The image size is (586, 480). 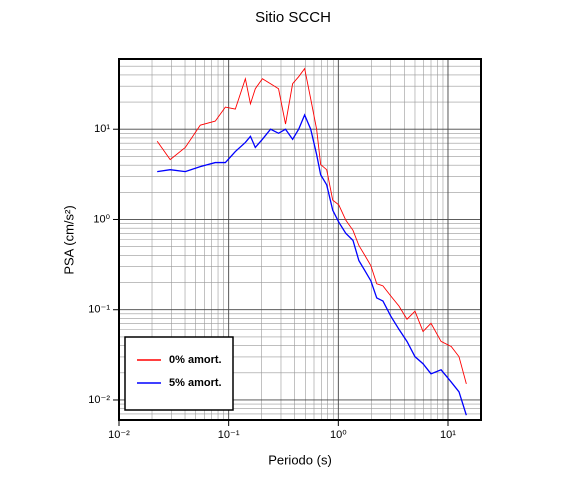 What do you see at coordinates (68, 239) in the screenshot?
I see `y-axis-label: PSA (cm/s²)` at bounding box center [68, 239].